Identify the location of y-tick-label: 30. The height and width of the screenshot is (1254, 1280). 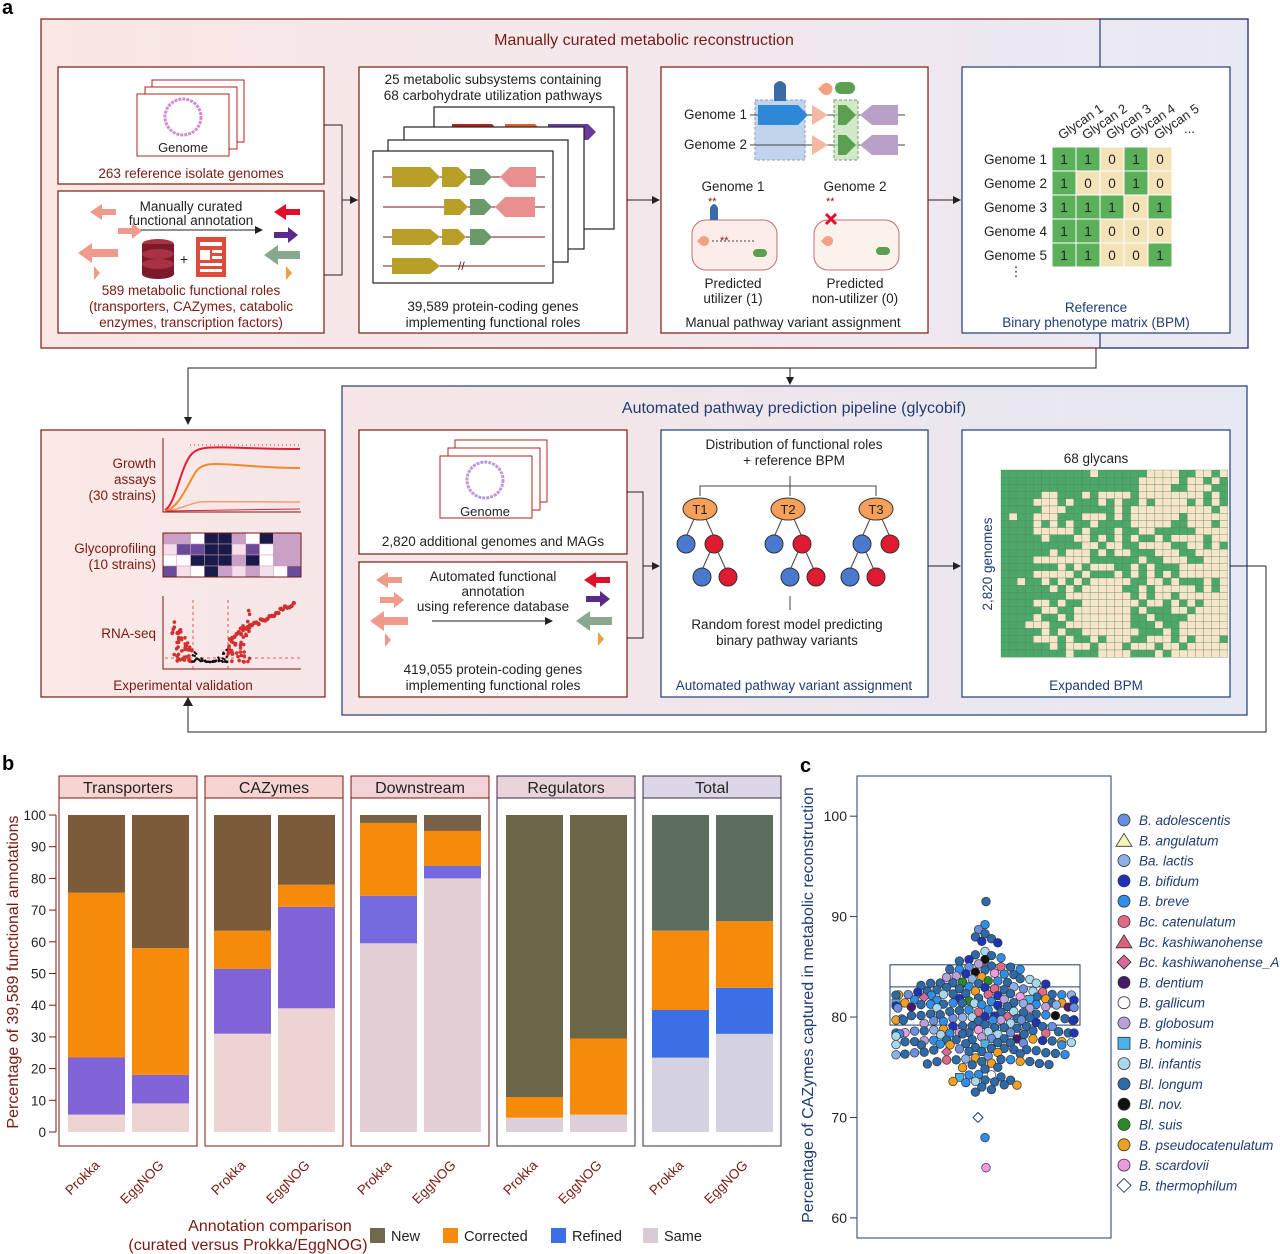
(38, 1037).